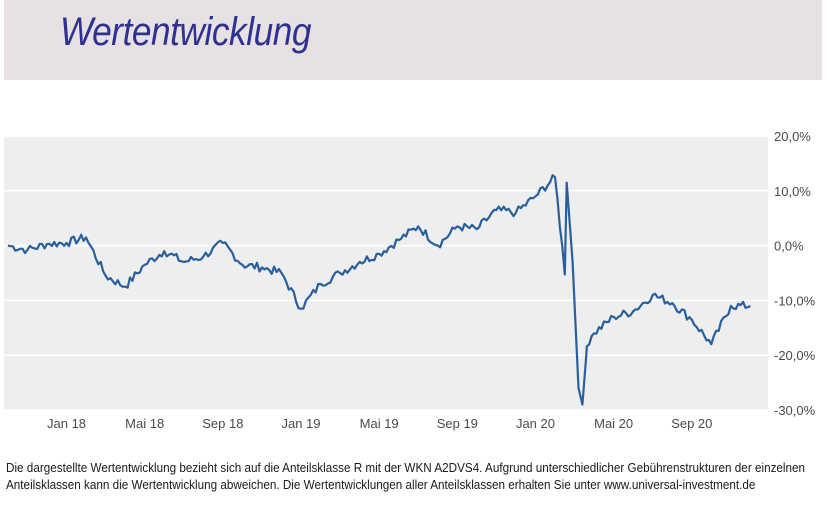 This screenshot has height=523, width=827. Describe the element at coordinates (457, 423) in the screenshot. I see `x-tick-label: Sep 19` at that location.